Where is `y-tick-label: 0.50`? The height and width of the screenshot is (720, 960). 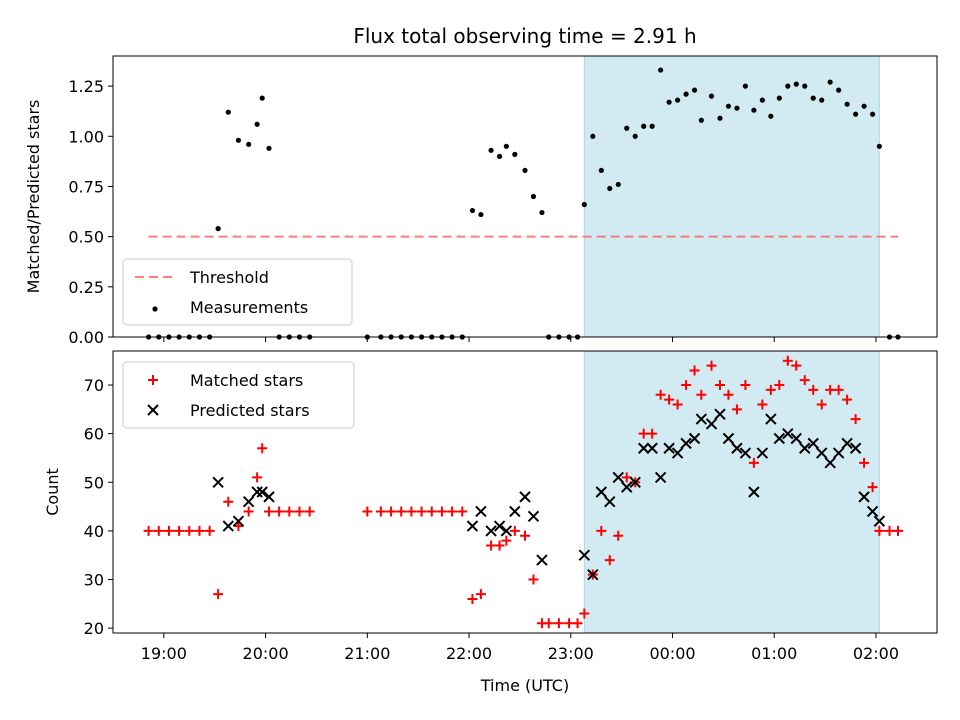 y-tick-label: 0.50 is located at coordinates (86, 237).